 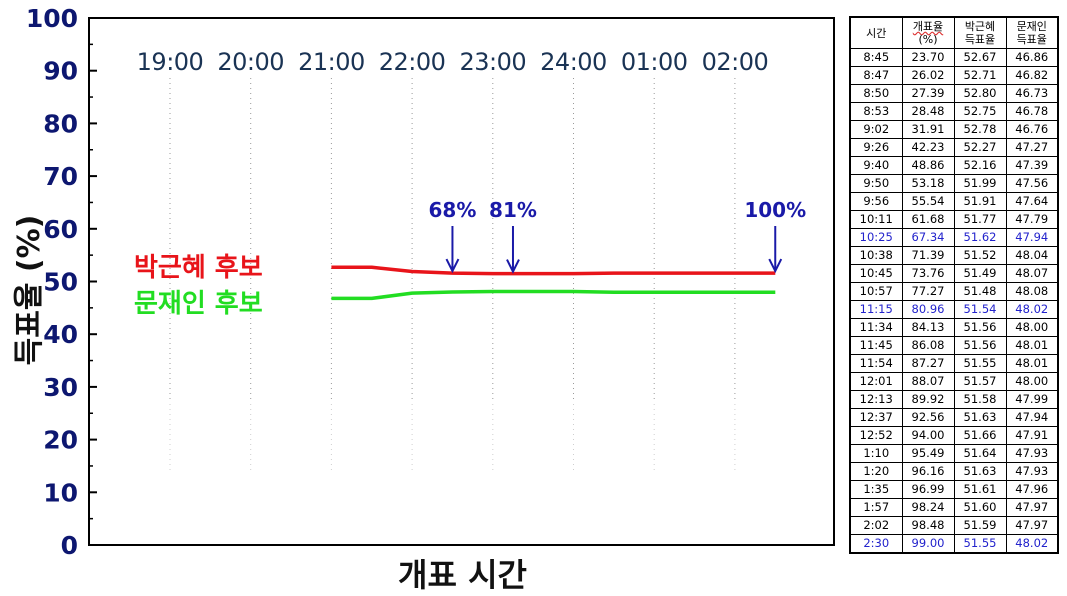 I want to click on table-row: 11:34 84.13 51.56 48.00, so click(x=954, y=327).